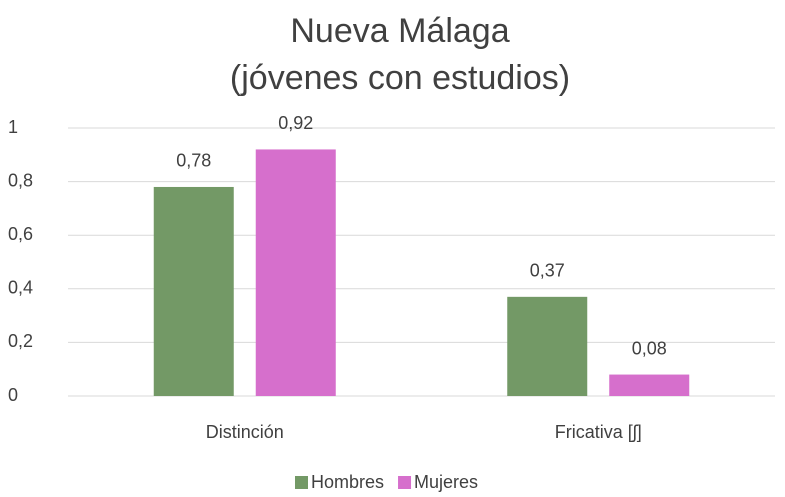 The height and width of the screenshot is (497, 785). What do you see at coordinates (598, 432) in the screenshot?
I see `x-tick-label: Fricativa [ʃ]` at bounding box center [598, 432].